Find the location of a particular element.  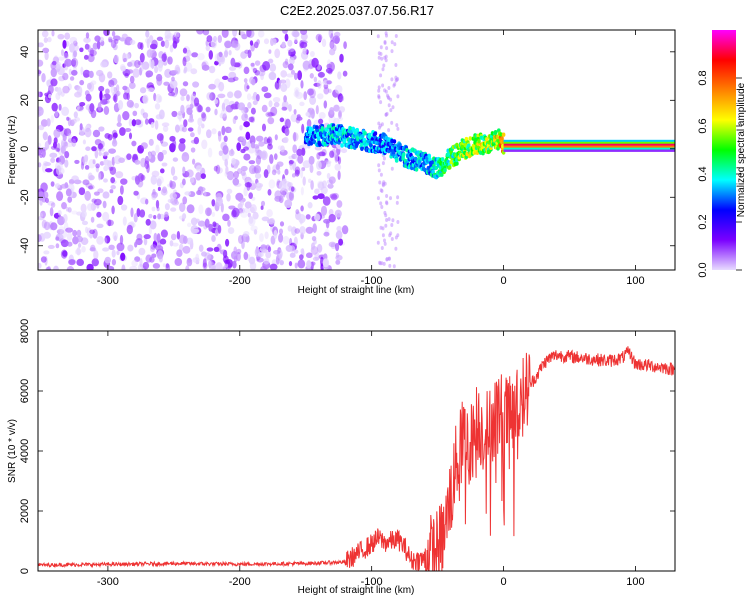

x-tick-label: -200 is located at coordinates (240, 582).